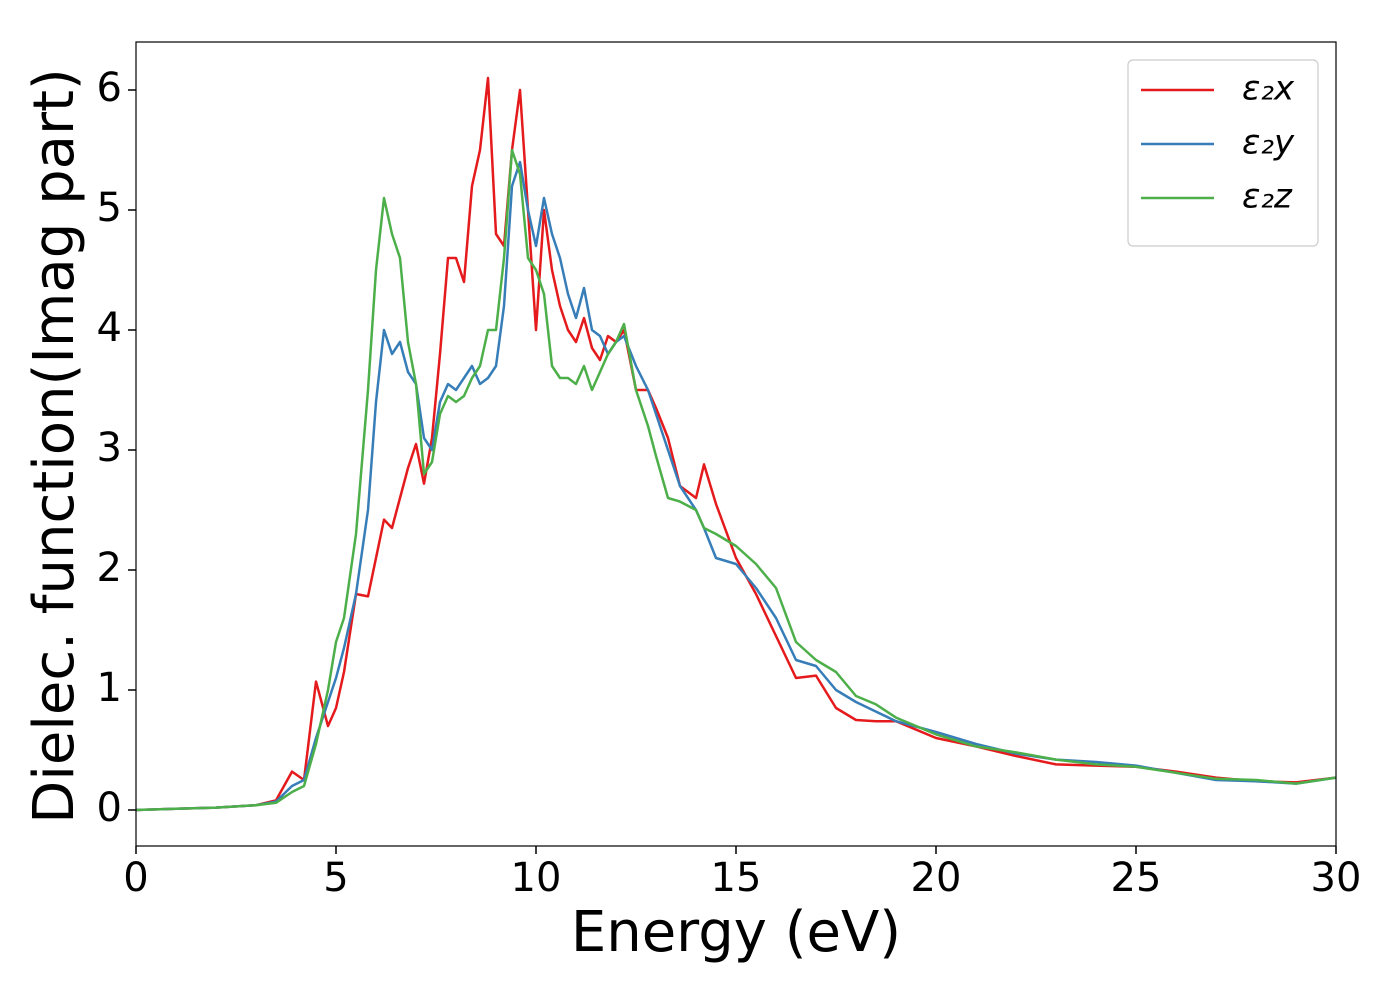  What do you see at coordinates (1223, 153) in the screenshot?
I see `legend-box` at bounding box center [1223, 153].